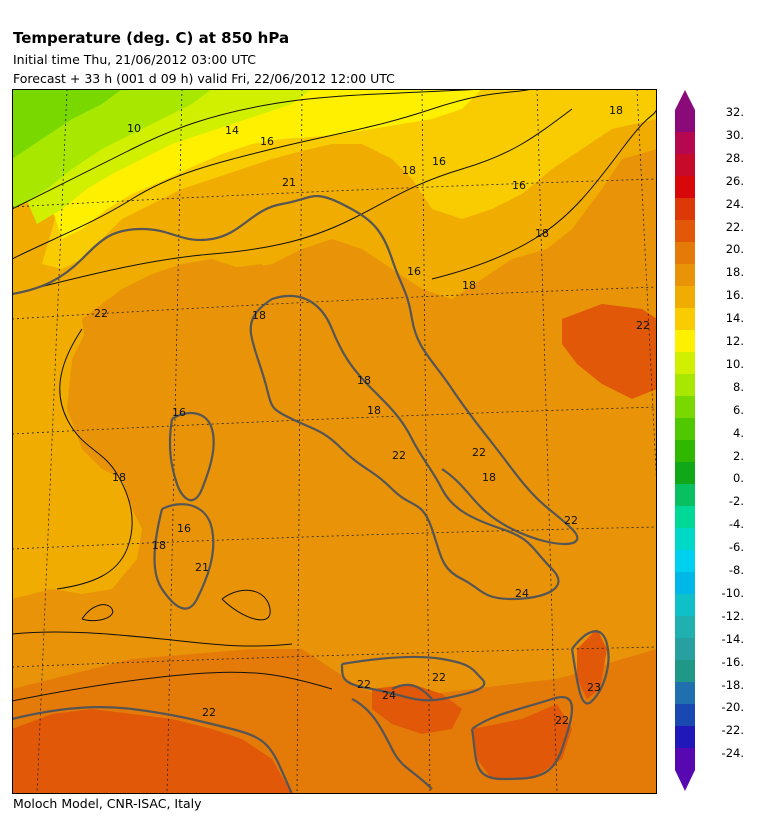  What do you see at coordinates (736, 524) in the screenshot?
I see `colorbar-label: -4.` at bounding box center [736, 524].